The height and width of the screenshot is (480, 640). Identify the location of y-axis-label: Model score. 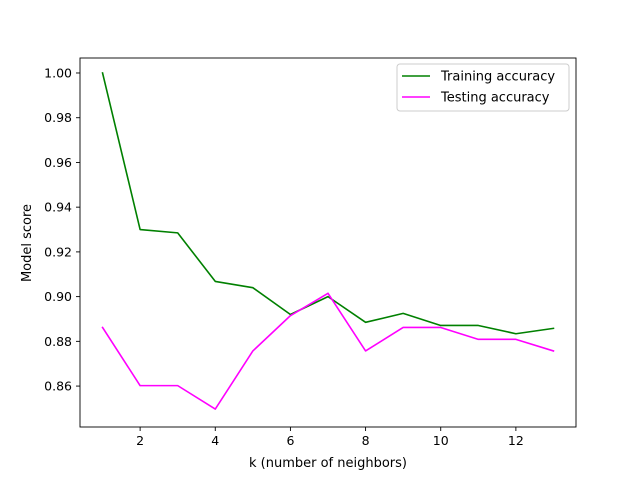
(27, 243).